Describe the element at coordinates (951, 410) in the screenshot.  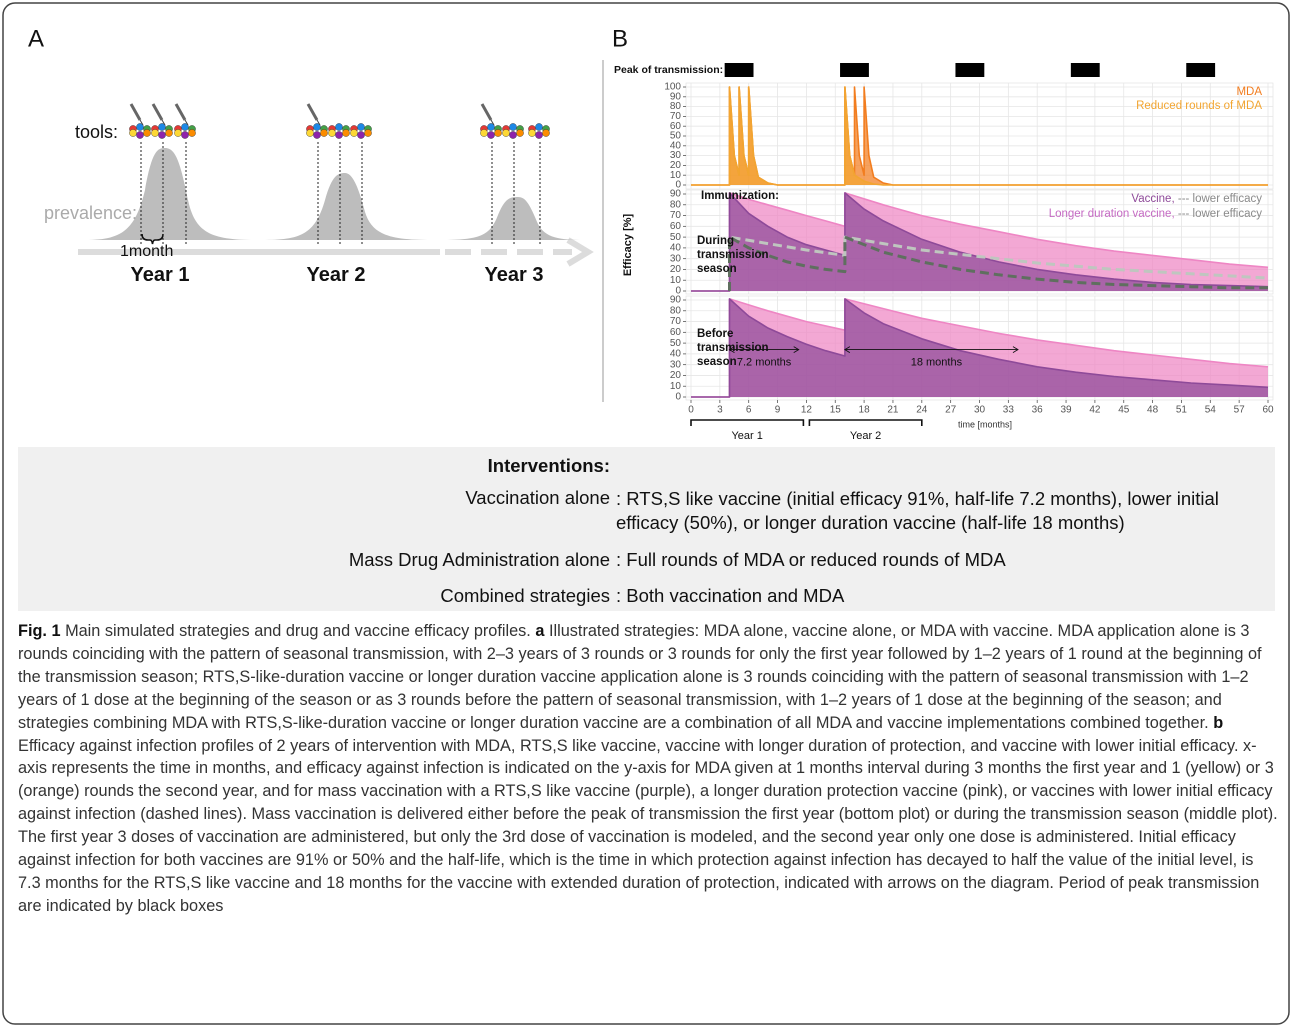
I see `x-tick-label: 27` at that location.